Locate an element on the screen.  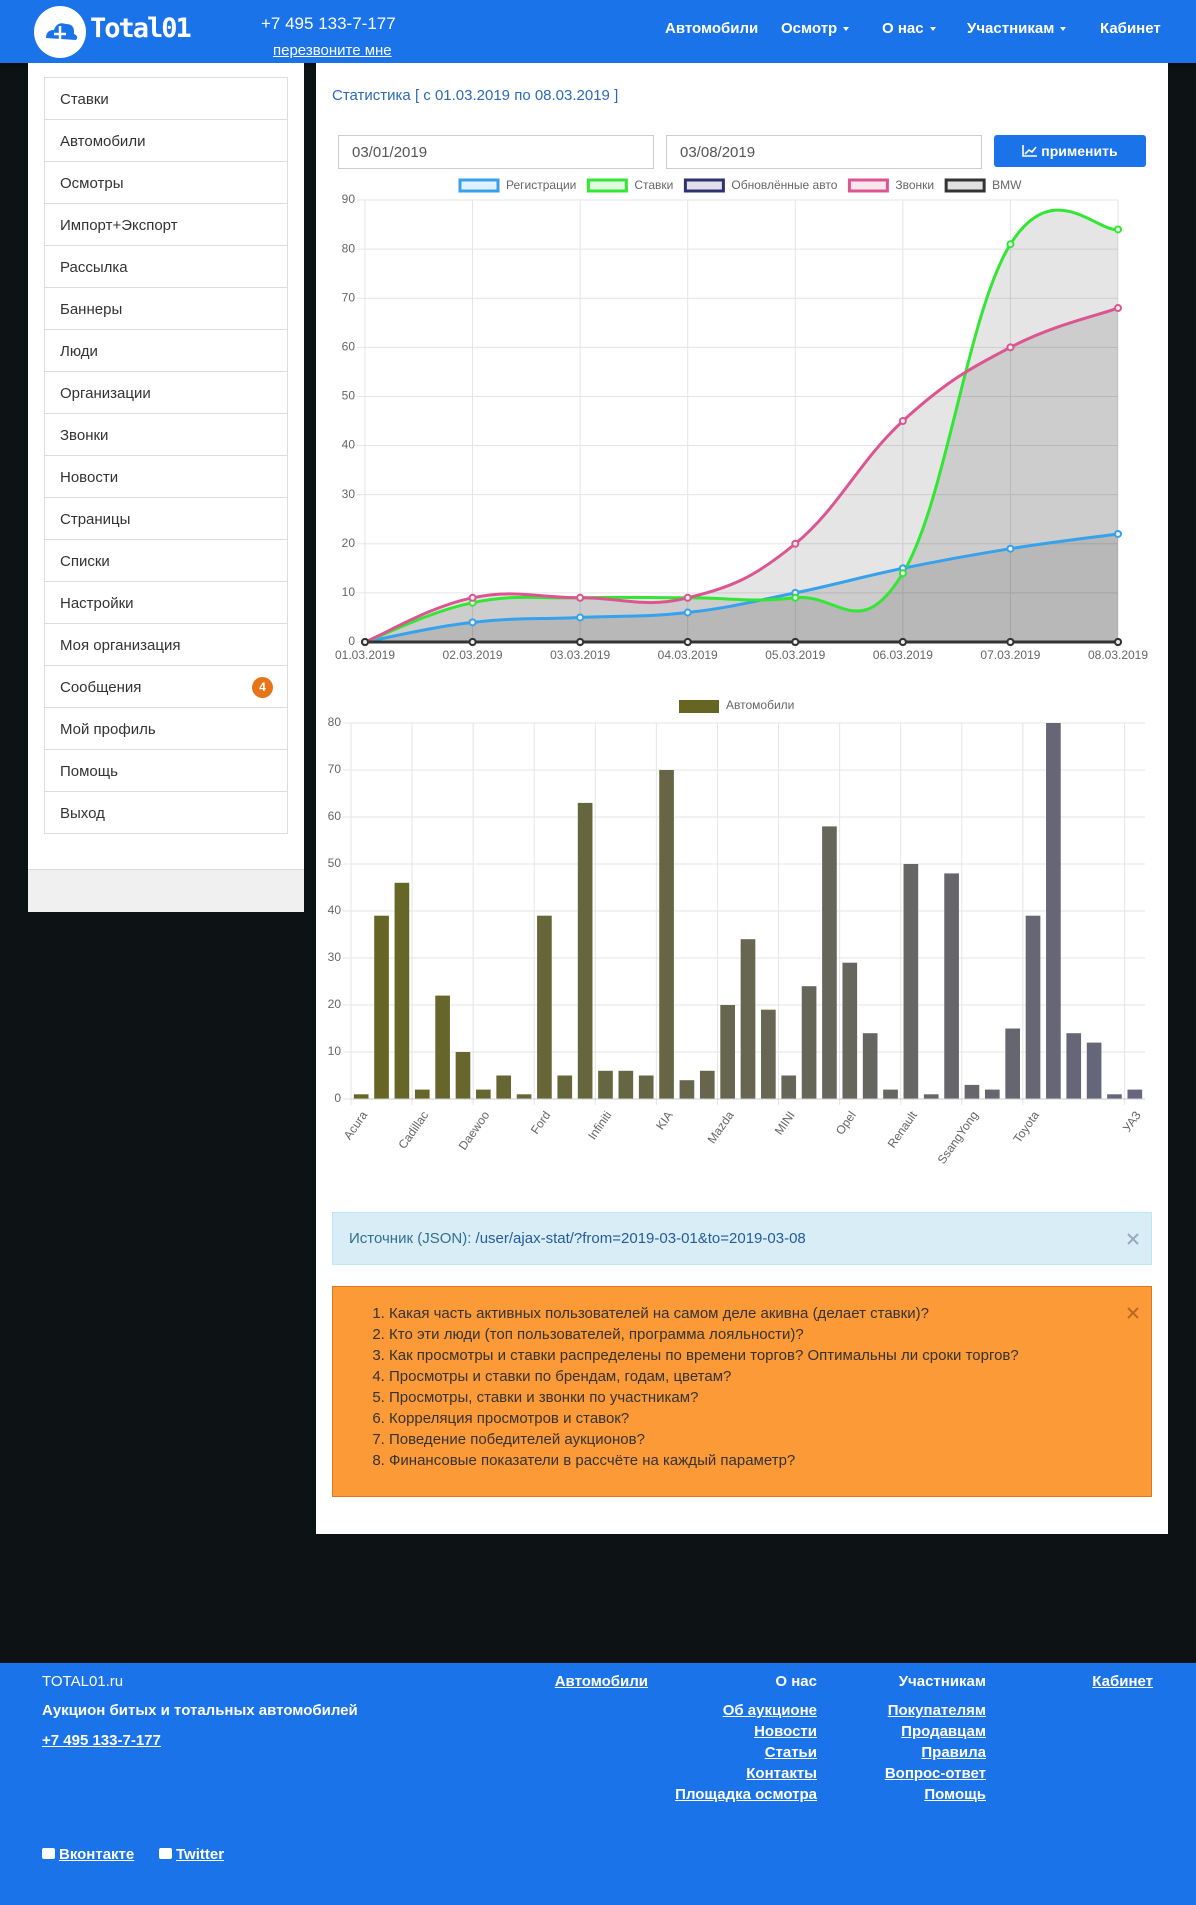
menu-label: Списки is located at coordinates (85, 561).